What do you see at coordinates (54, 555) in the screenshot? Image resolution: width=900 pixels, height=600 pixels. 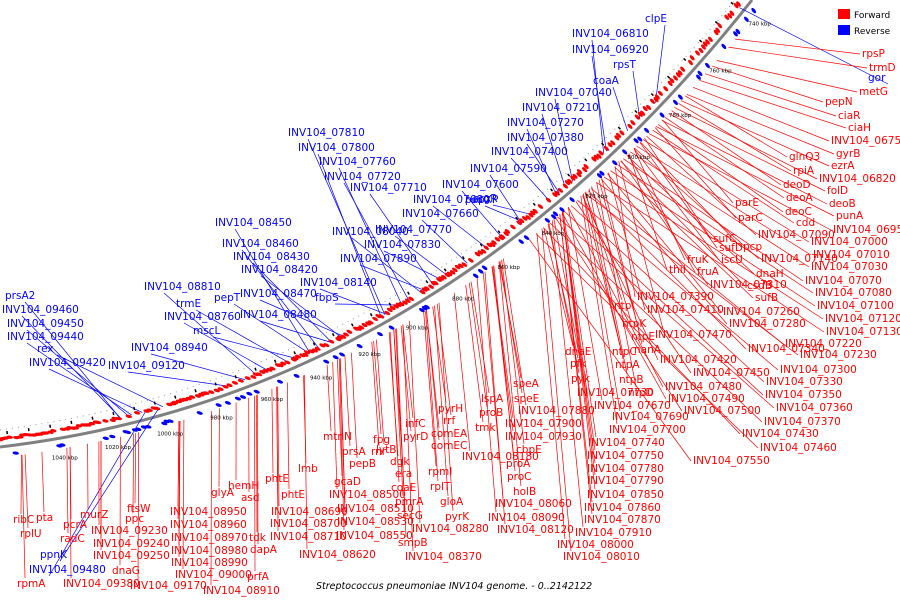 I see `reverse-gene-label: ppnK` at bounding box center [54, 555].